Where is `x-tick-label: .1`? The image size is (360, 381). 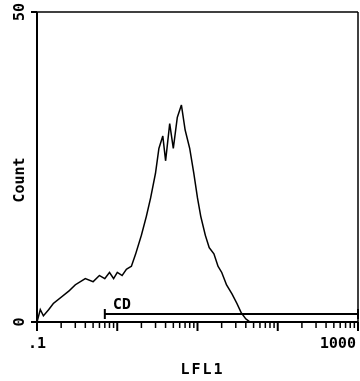 x-tick-label: .1 is located at coordinates (37, 343).